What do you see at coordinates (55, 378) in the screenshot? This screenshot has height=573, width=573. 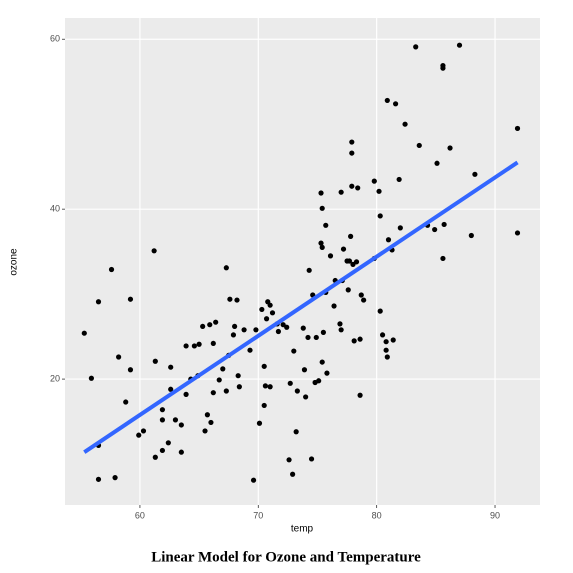 I see `y-tick-label: 20` at bounding box center [55, 378].